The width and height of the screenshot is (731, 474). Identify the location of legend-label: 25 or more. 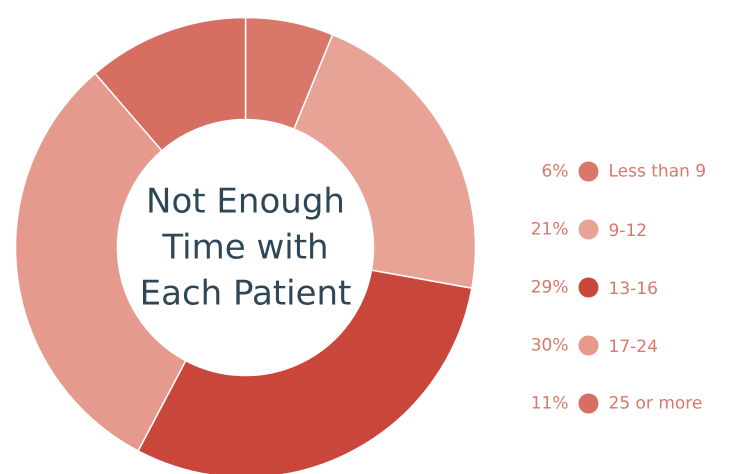
(655, 404).